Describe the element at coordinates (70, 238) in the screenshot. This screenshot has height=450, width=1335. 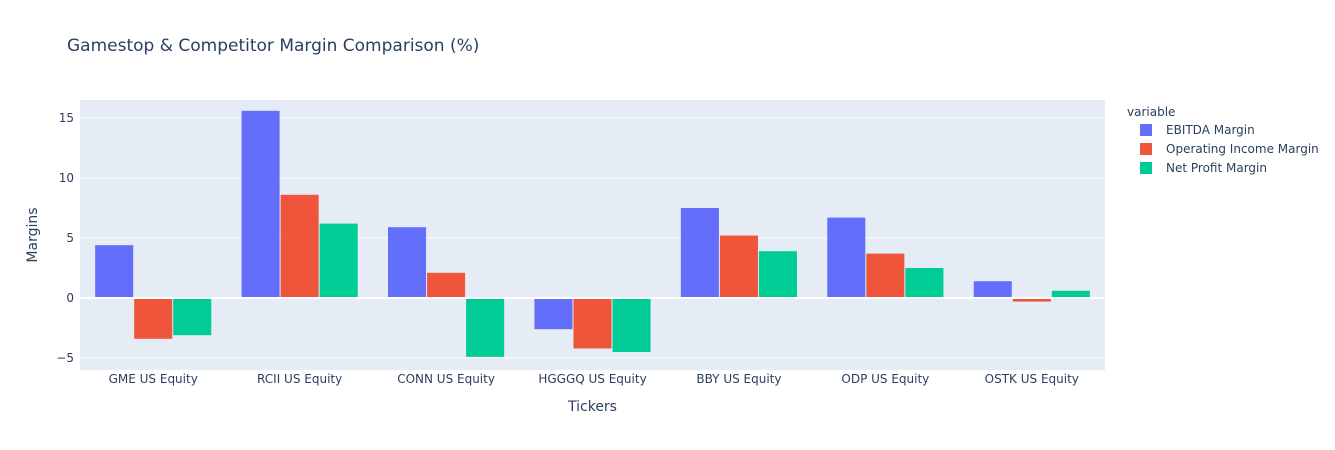
I see `y-tick-label: 5` at that location.